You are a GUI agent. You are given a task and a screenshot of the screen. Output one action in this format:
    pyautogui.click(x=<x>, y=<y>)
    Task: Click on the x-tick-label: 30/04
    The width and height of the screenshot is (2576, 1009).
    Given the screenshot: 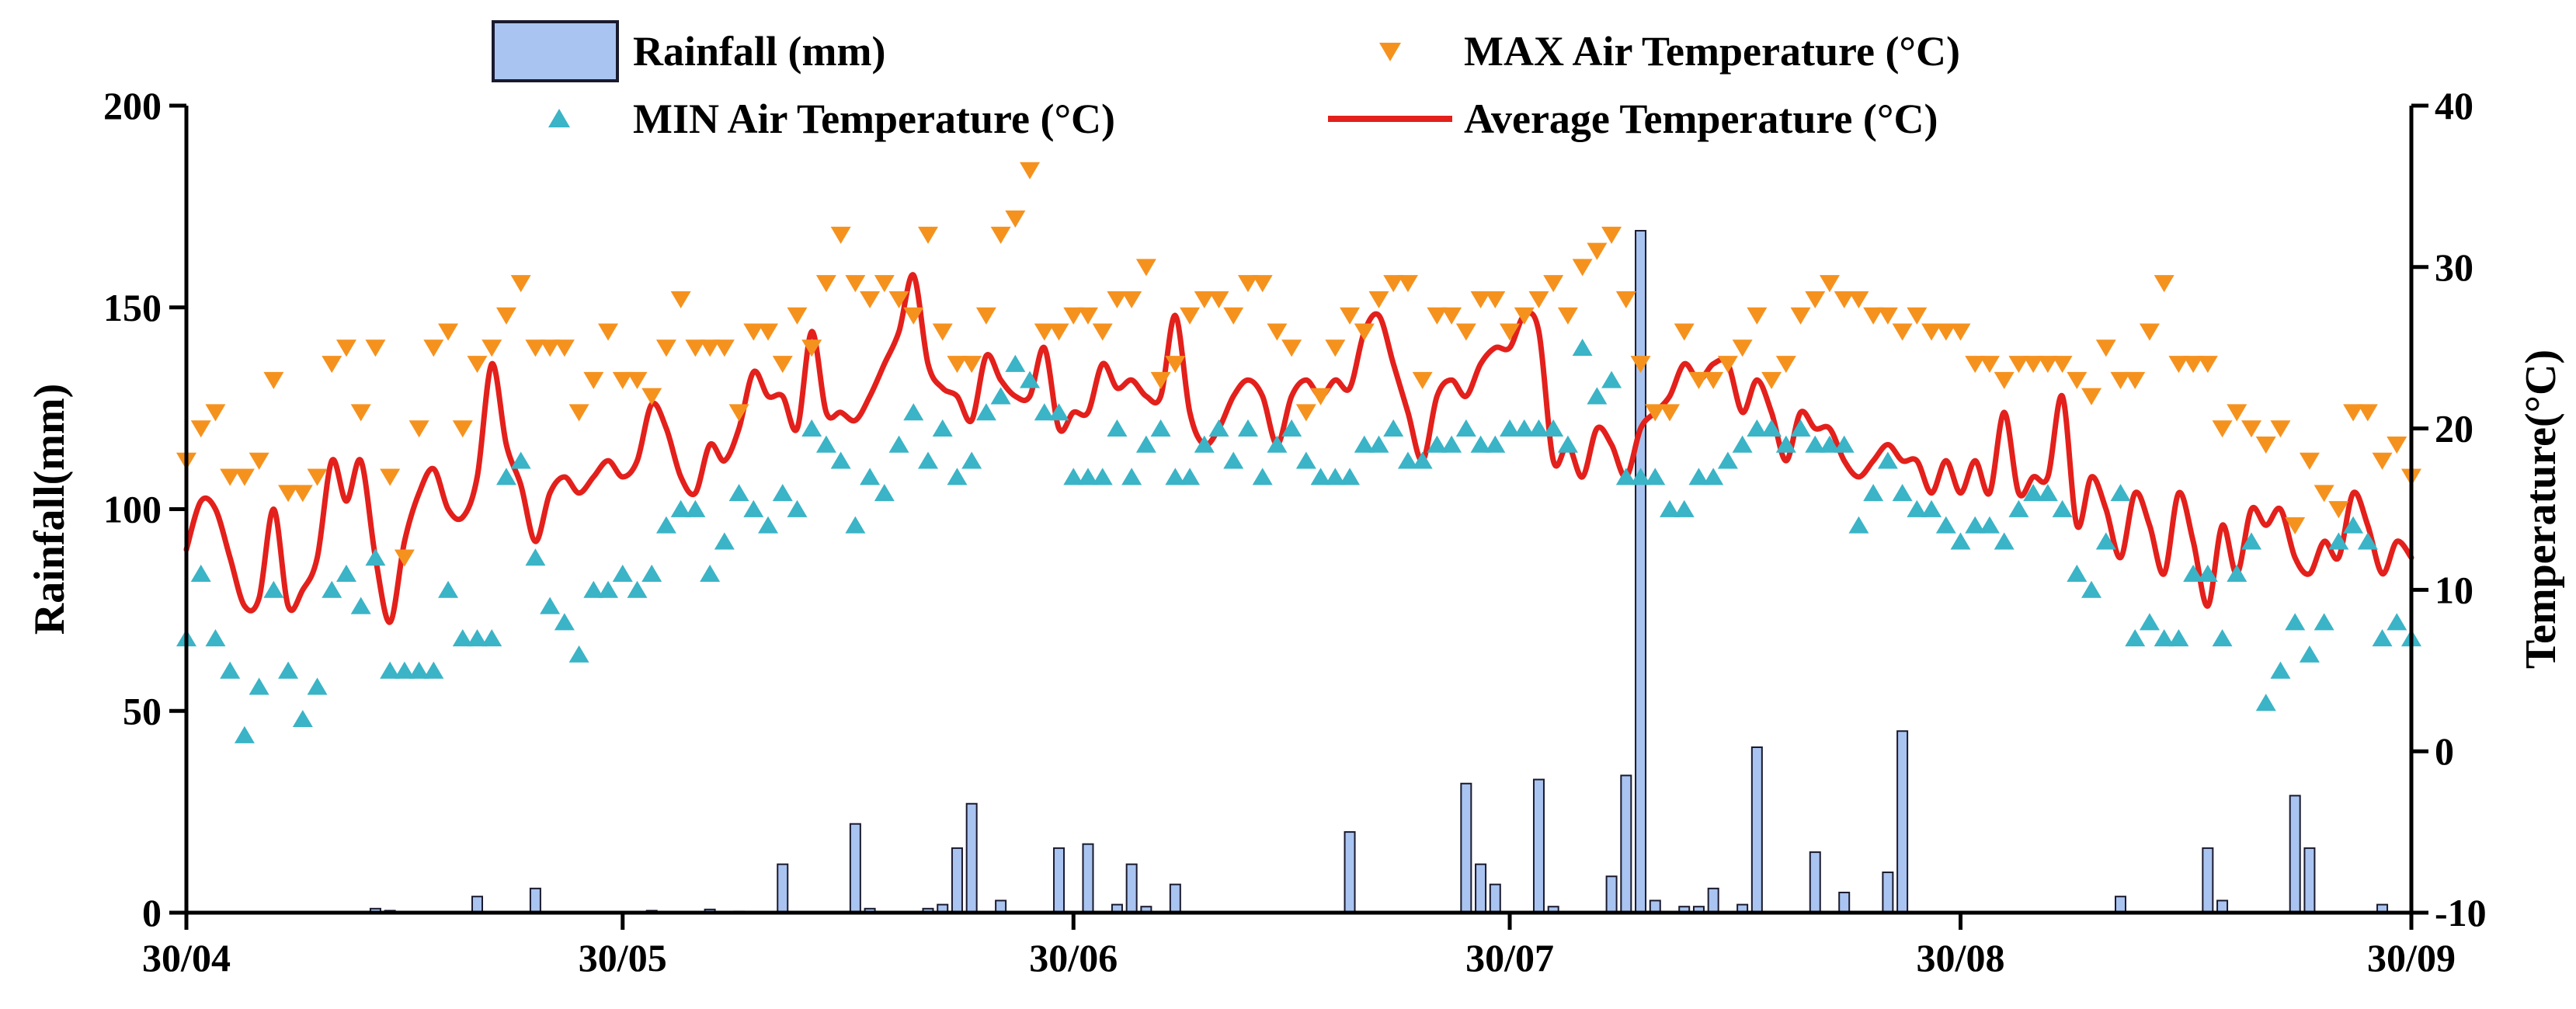 What is the action you would take?
    pyautogui.click(x=186, y=957)
    